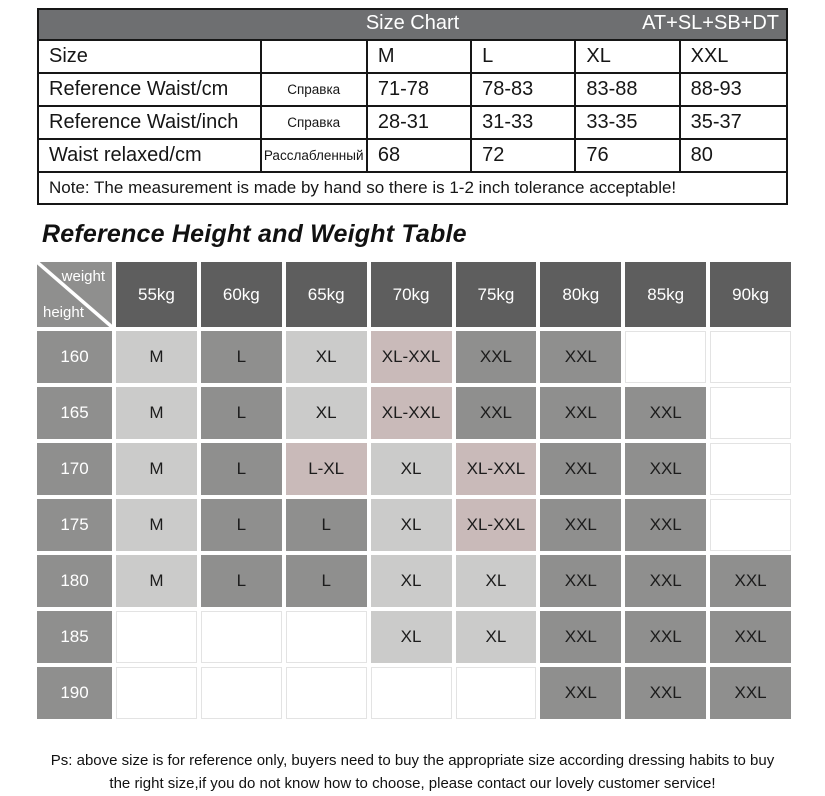 The height and width of the screenshot is (796, 825). I want to click on size-value-cell: M, so click(419, 56).